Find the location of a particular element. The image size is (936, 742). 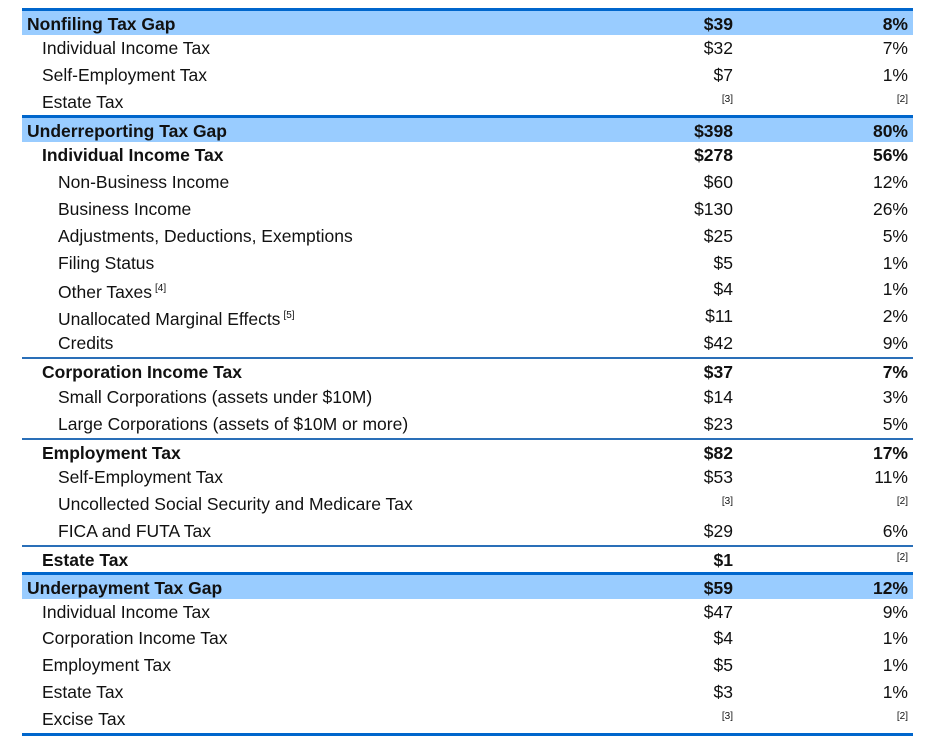

footnote-marker: [5] is located at coordinates (289, 316).